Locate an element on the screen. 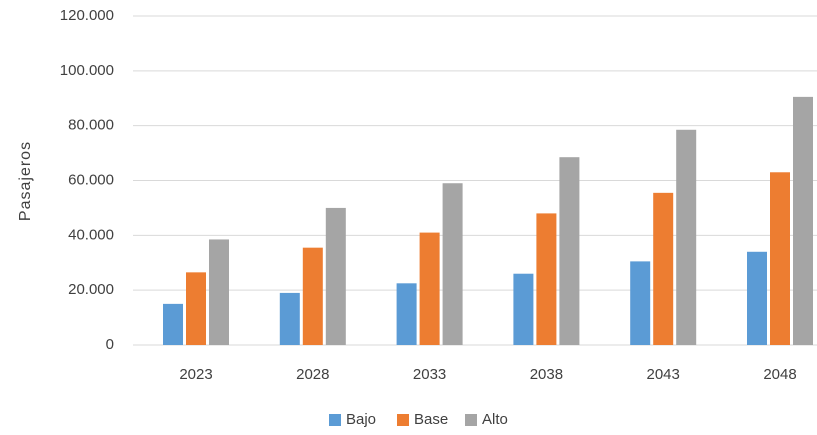 This screenshot has width=817, height=435. legend-swatch-base is located at coordinates (403, 420).